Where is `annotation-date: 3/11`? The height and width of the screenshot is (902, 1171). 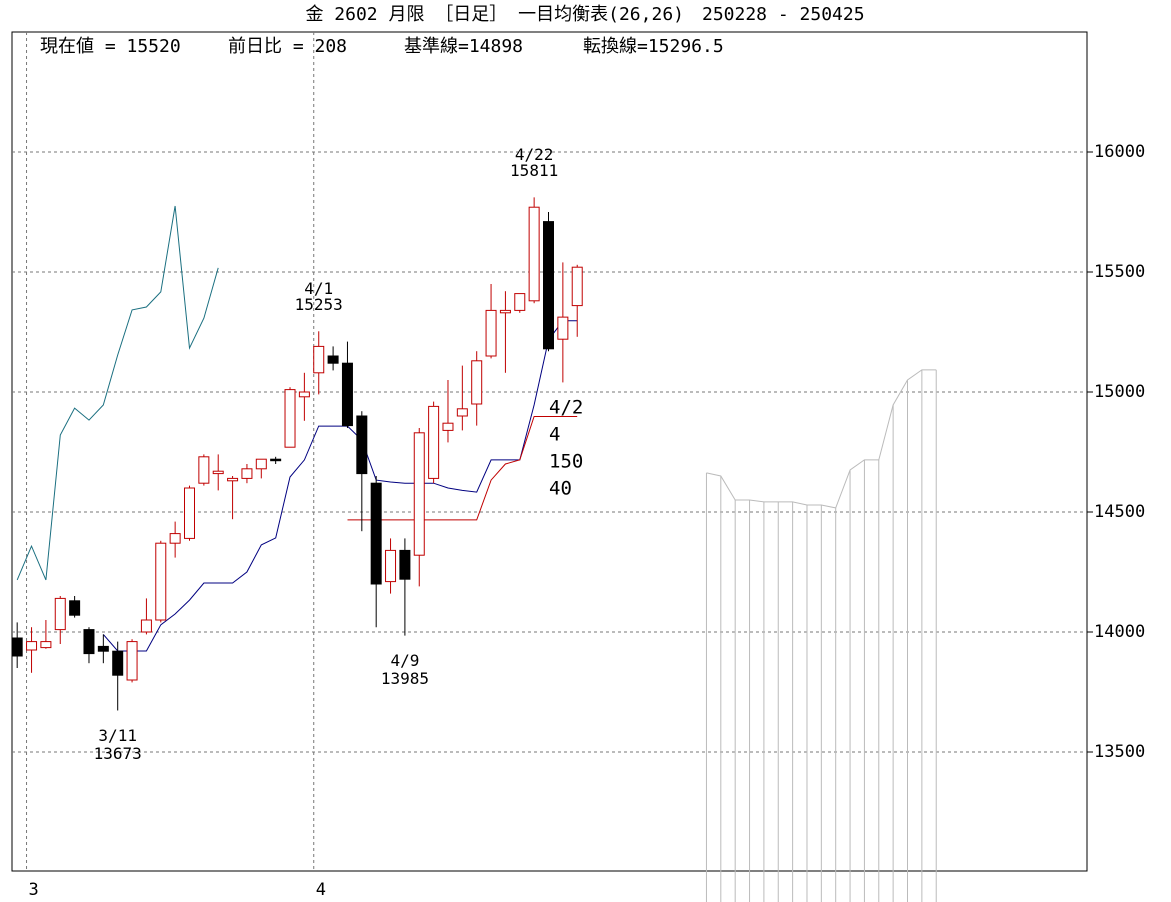 annotation-date: 3/11 is located at coordinates (117, 735).